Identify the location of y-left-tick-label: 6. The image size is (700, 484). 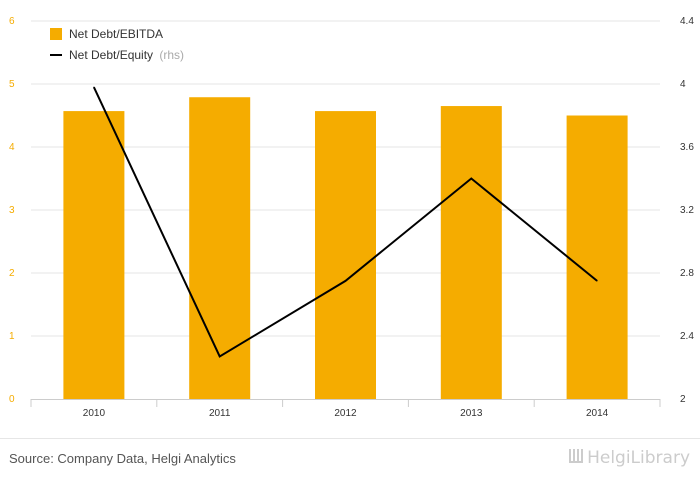
(12, 21).